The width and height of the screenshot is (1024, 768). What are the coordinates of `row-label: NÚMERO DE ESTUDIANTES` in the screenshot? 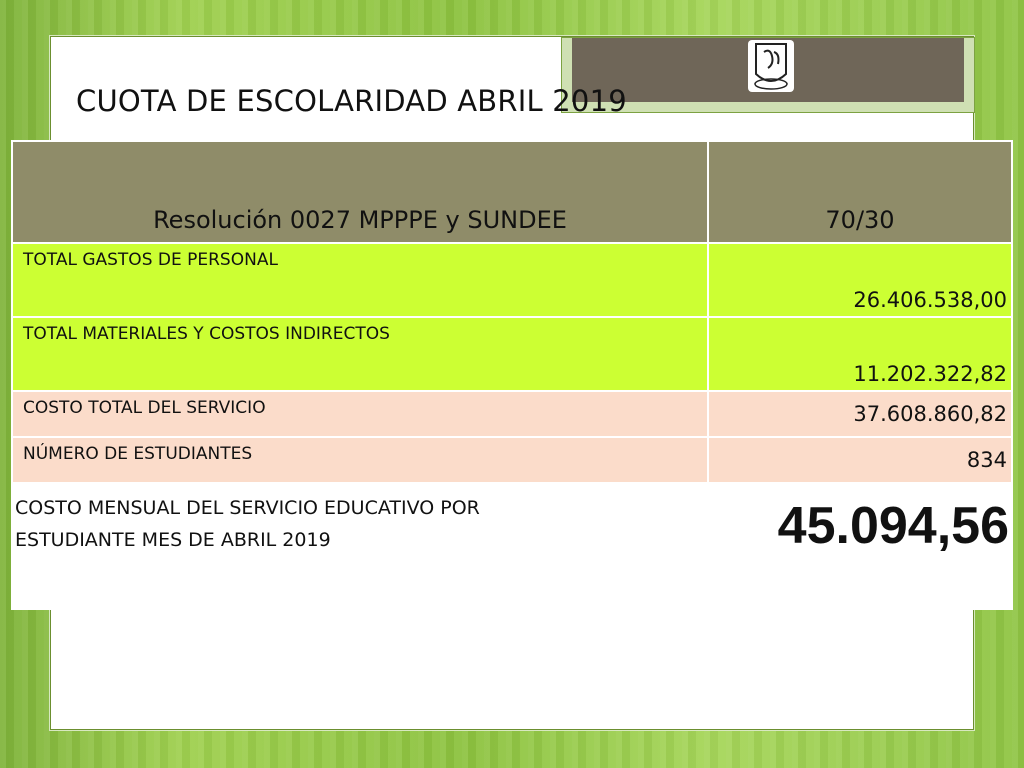 It's located at (360, 460).